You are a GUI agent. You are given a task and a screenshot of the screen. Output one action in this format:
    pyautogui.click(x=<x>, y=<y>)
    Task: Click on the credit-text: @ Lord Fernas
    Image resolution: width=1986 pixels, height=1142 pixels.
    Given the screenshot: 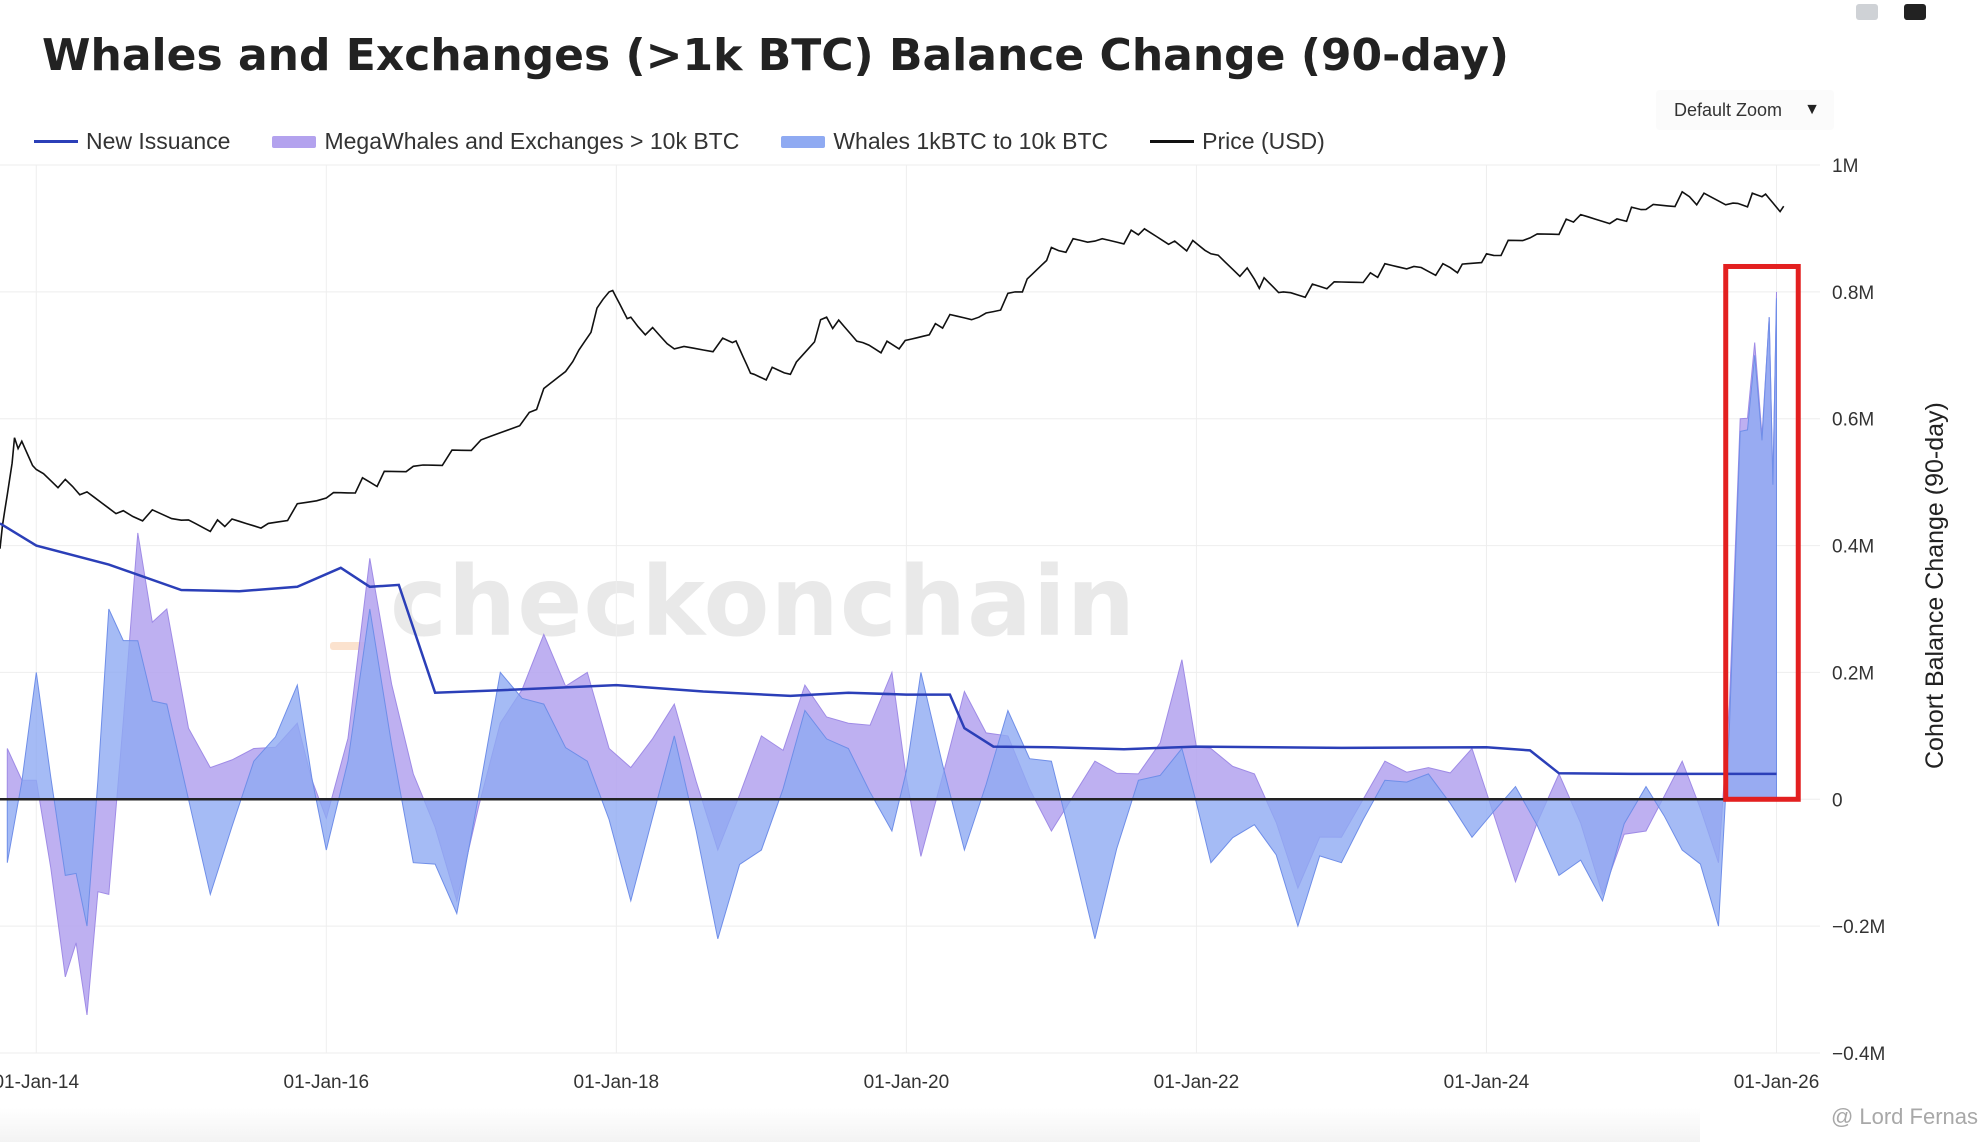 What is the action you would take?
    pyautogui.click(x=1904, y=1116)
    